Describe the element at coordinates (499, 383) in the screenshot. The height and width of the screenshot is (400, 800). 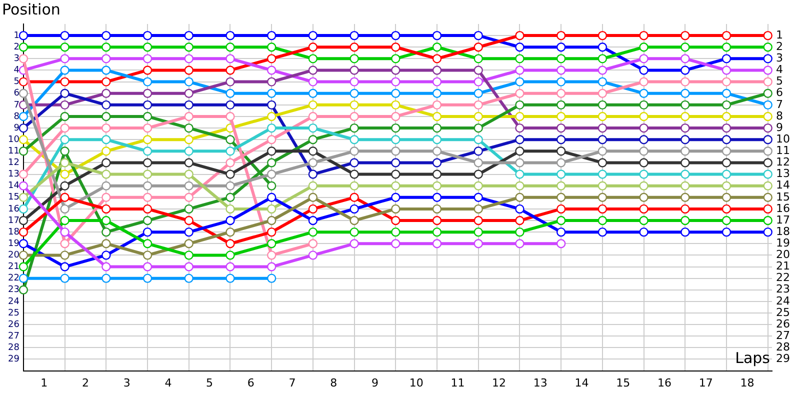
I see `x-tick-label: 12` at that location.